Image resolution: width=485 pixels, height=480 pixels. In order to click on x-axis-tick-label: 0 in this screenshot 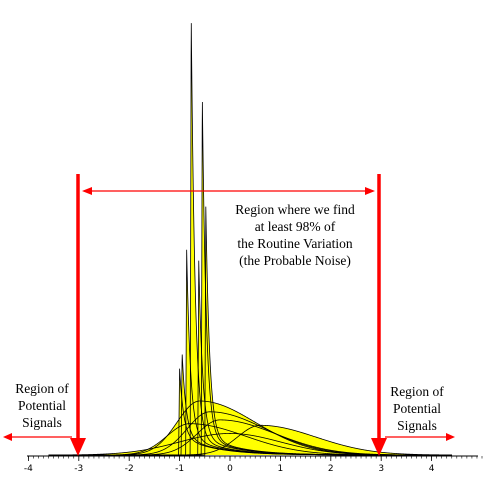, I will do `click(230, 469)`.